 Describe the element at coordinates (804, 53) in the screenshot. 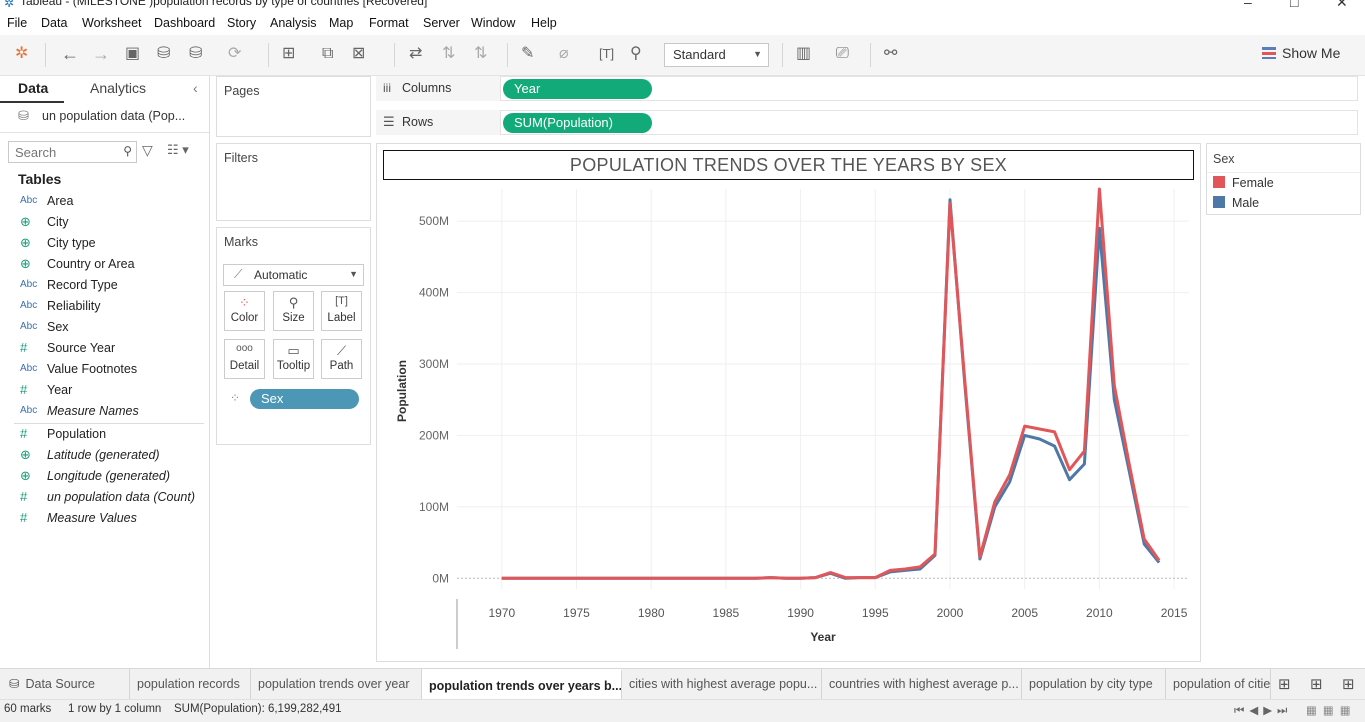

I see `show-cards-icon: ▥` at that location.